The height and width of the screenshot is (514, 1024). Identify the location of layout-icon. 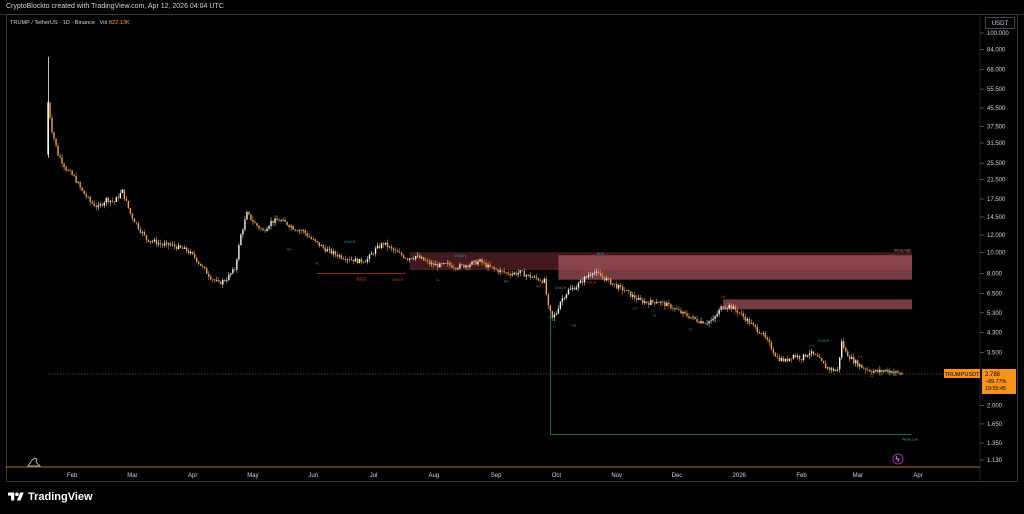
(34, 462).